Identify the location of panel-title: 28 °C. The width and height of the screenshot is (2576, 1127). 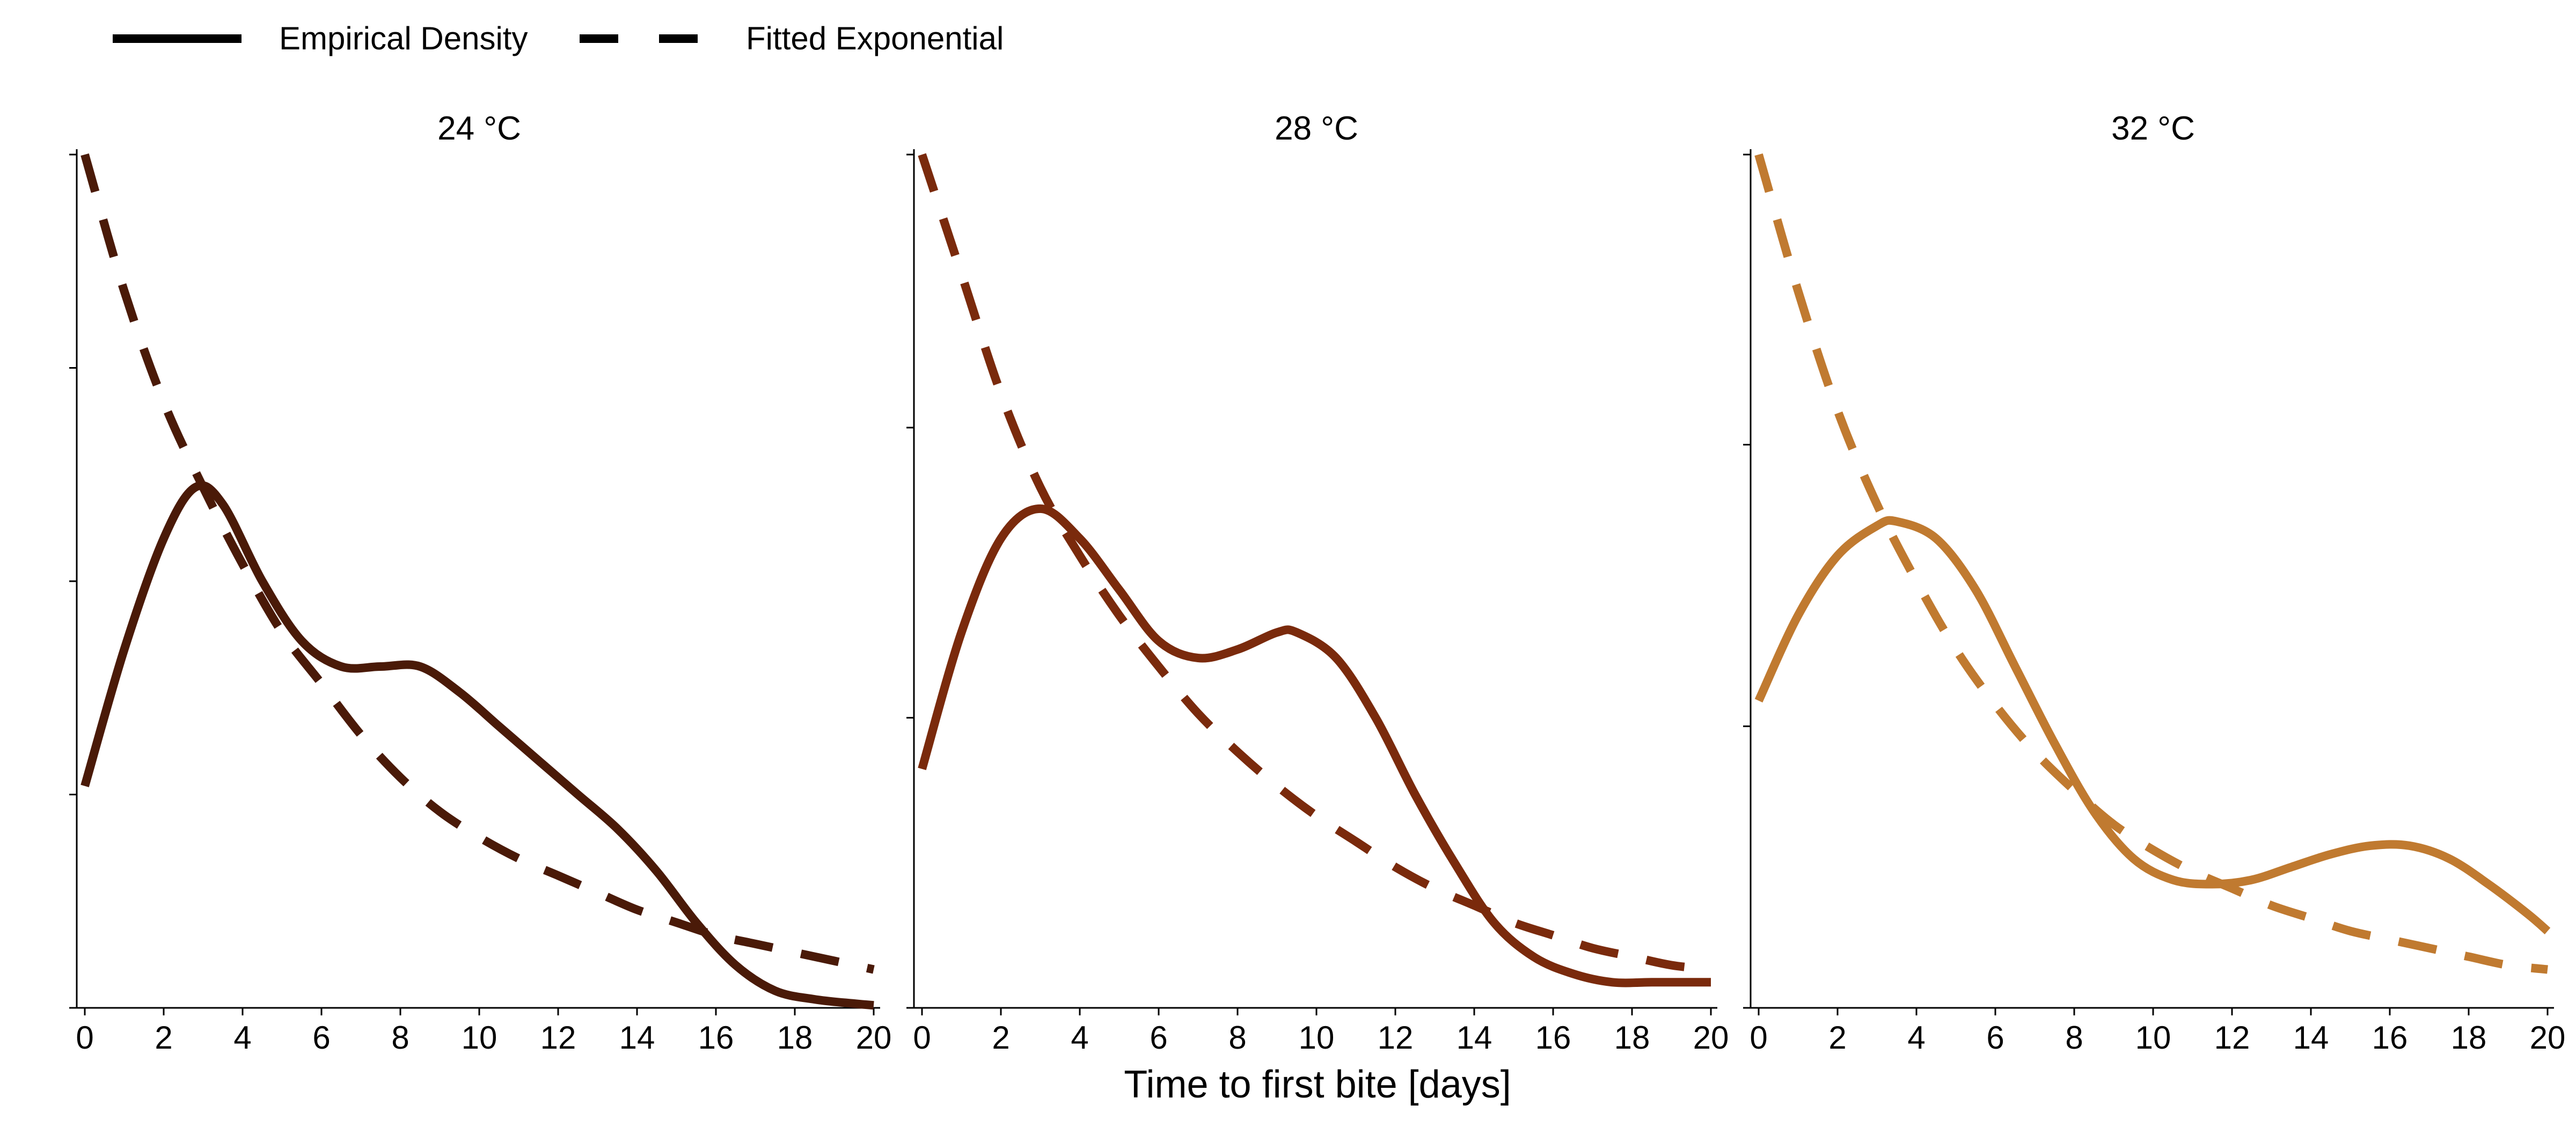
(1316, 128).